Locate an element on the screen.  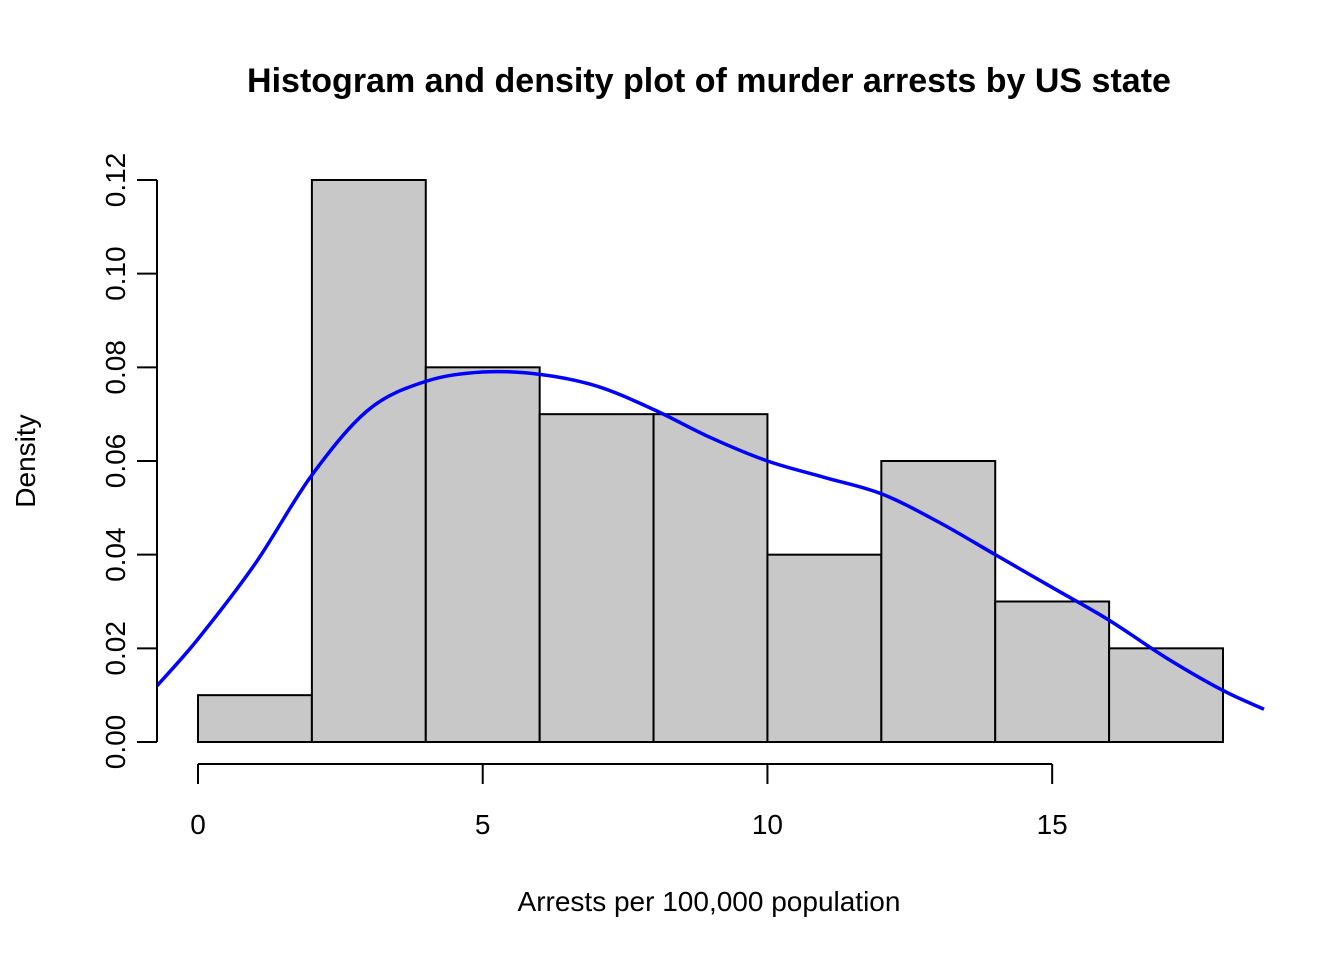
y-tick-label: 0.10 is located at coordinates (115, 273).